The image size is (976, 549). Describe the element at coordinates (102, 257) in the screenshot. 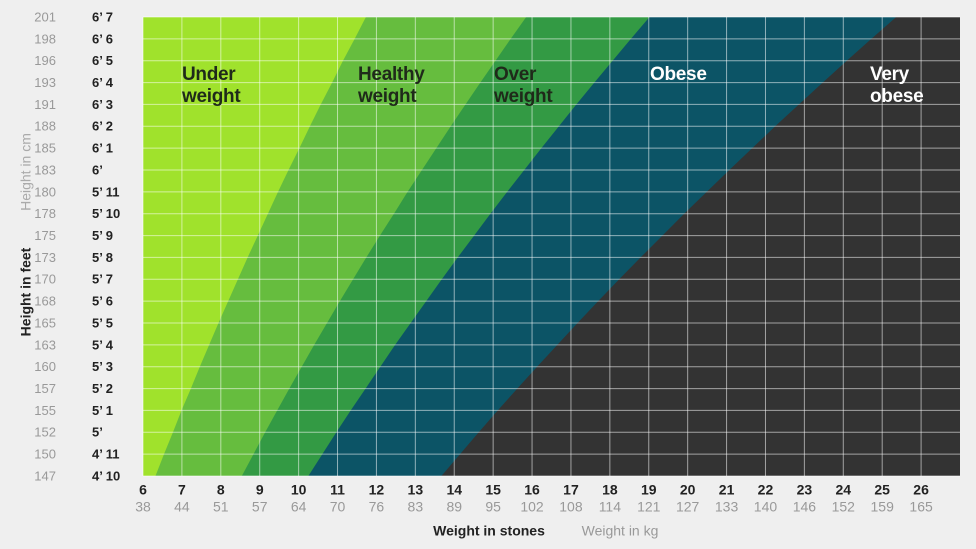

I see `y-tick-label-feet: 5’ 8` at that location.